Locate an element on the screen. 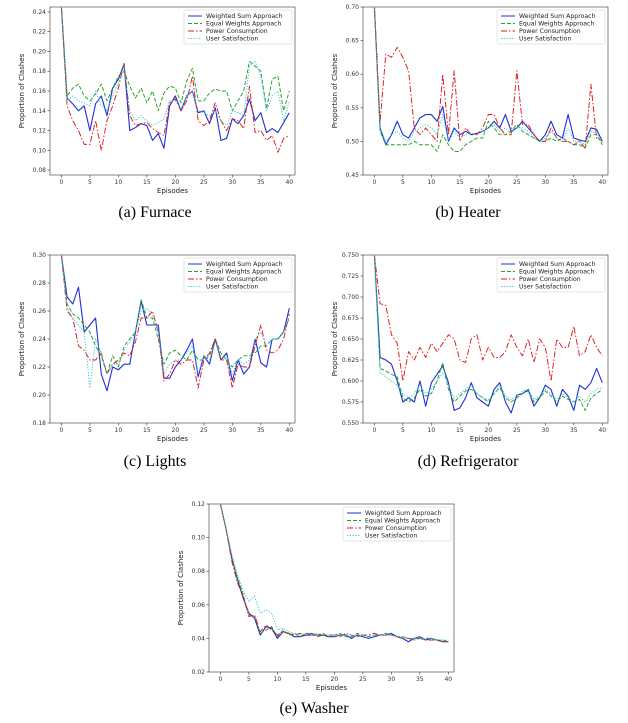 The width and height of the screenshot is (628, 723). y-tick-label: 0.20 is located at coordinates (40, 395).